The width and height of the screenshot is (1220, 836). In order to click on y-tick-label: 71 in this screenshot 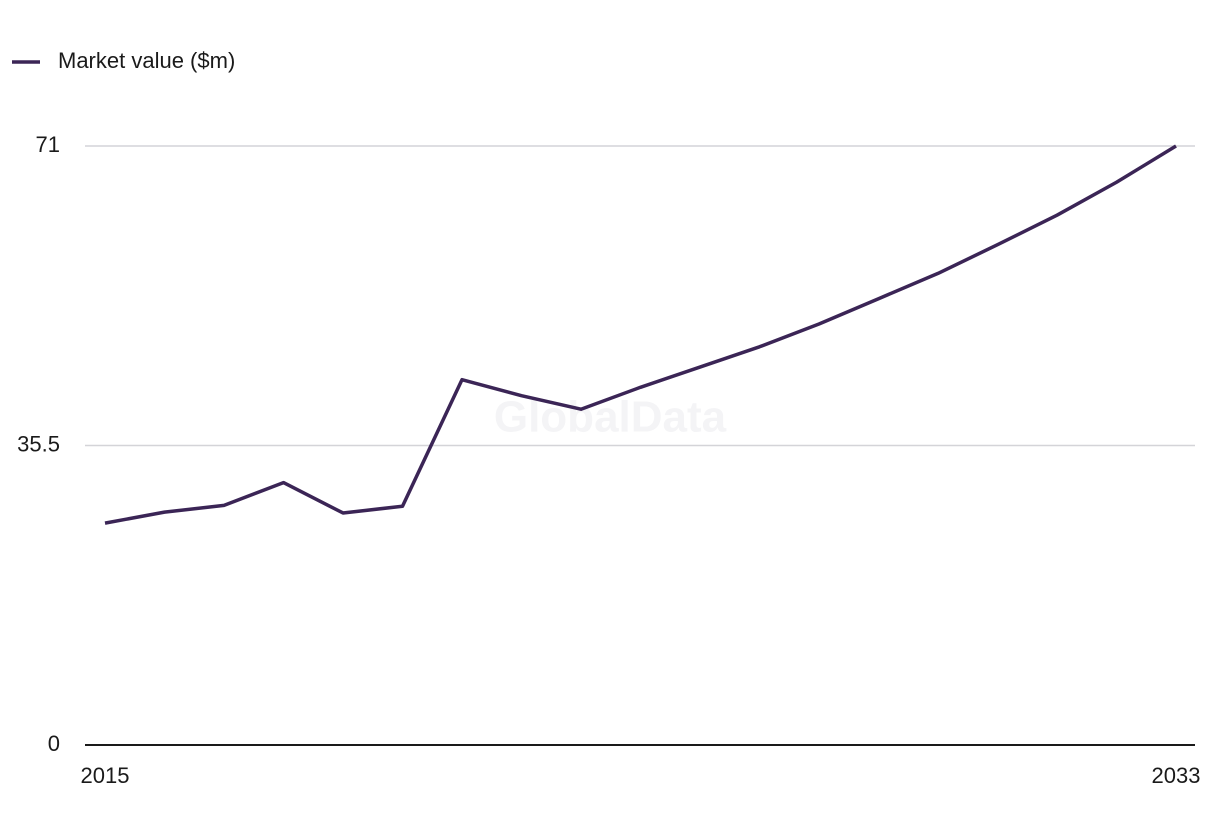, I will do `click(48, 144)`.